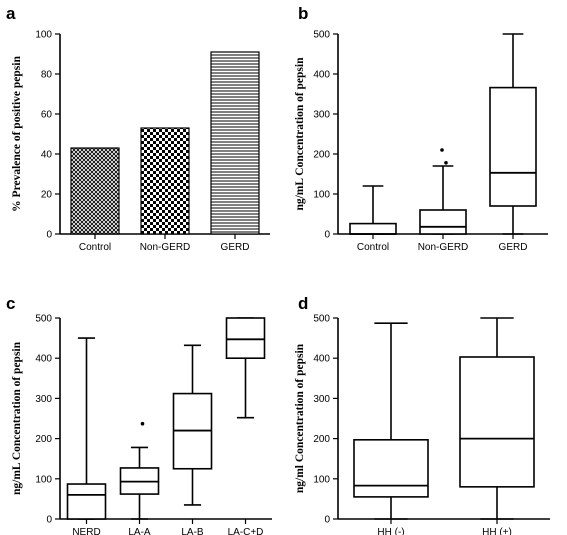 The width and height of the screenshot is (567, 535). Describe the element at coordinates (497, 531) in the screenshot. I see `x-tick-label: HH (+)` at that location.